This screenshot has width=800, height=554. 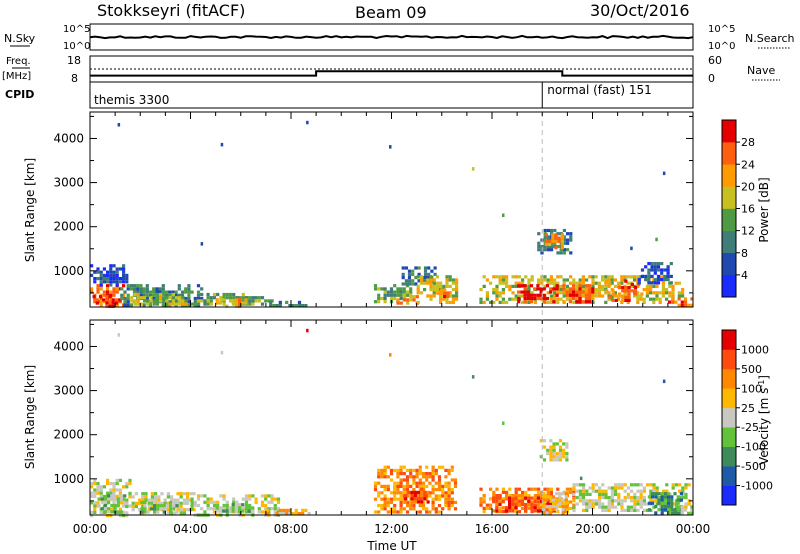 I want to click on noise-panel: N.Sky 10^5 10^0 10^5 10^0 N.Search, so click(x=399, y=37).